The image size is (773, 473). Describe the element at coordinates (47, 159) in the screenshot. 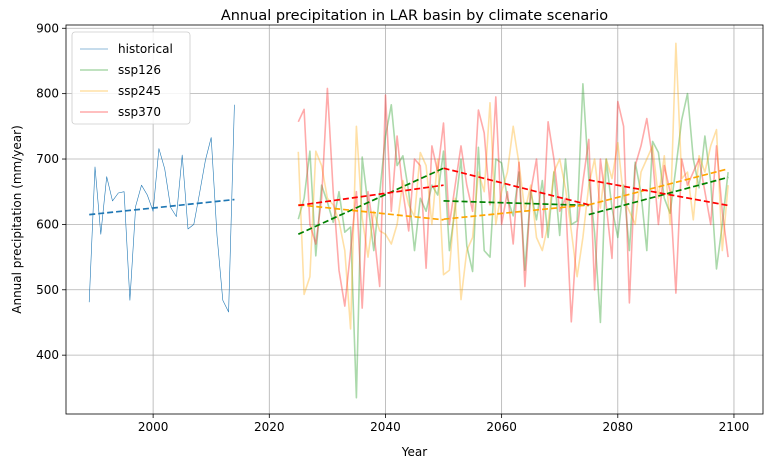

I see `y-tick-label: 700` at that location.